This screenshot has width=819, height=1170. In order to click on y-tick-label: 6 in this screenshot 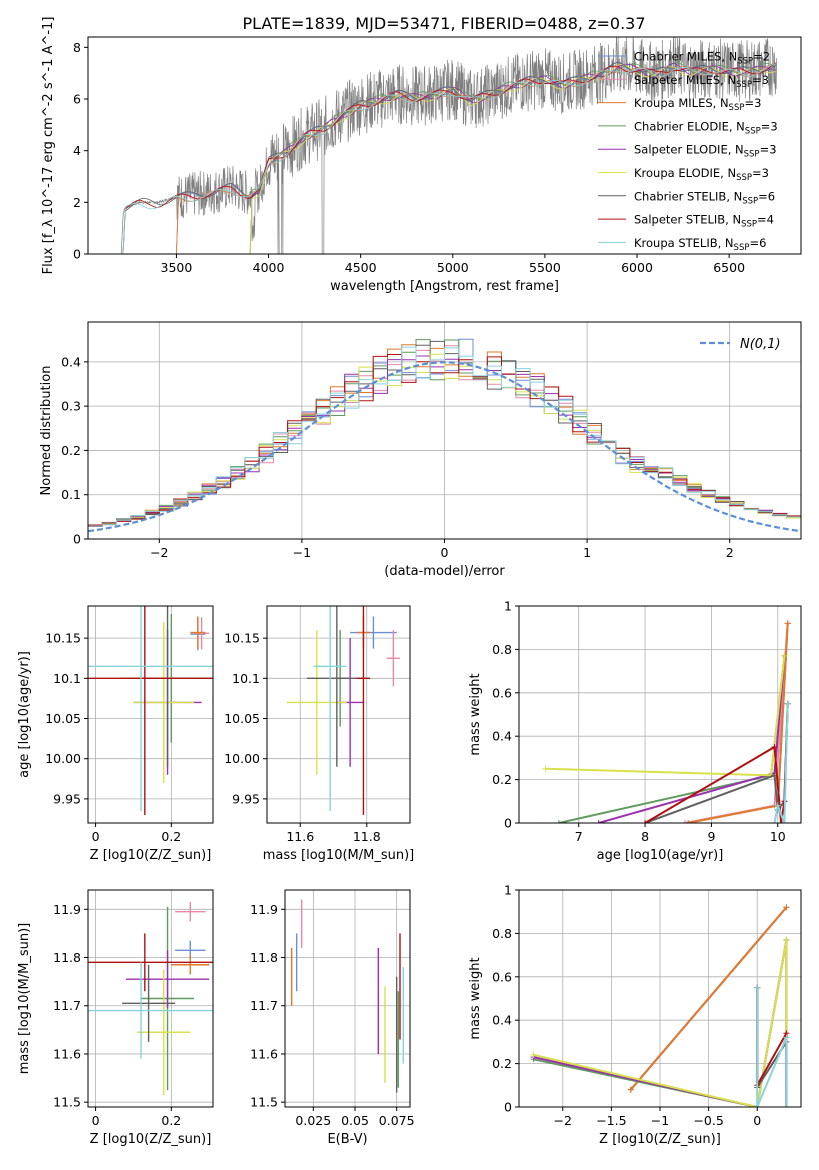, I will do `click(77, 99)`.